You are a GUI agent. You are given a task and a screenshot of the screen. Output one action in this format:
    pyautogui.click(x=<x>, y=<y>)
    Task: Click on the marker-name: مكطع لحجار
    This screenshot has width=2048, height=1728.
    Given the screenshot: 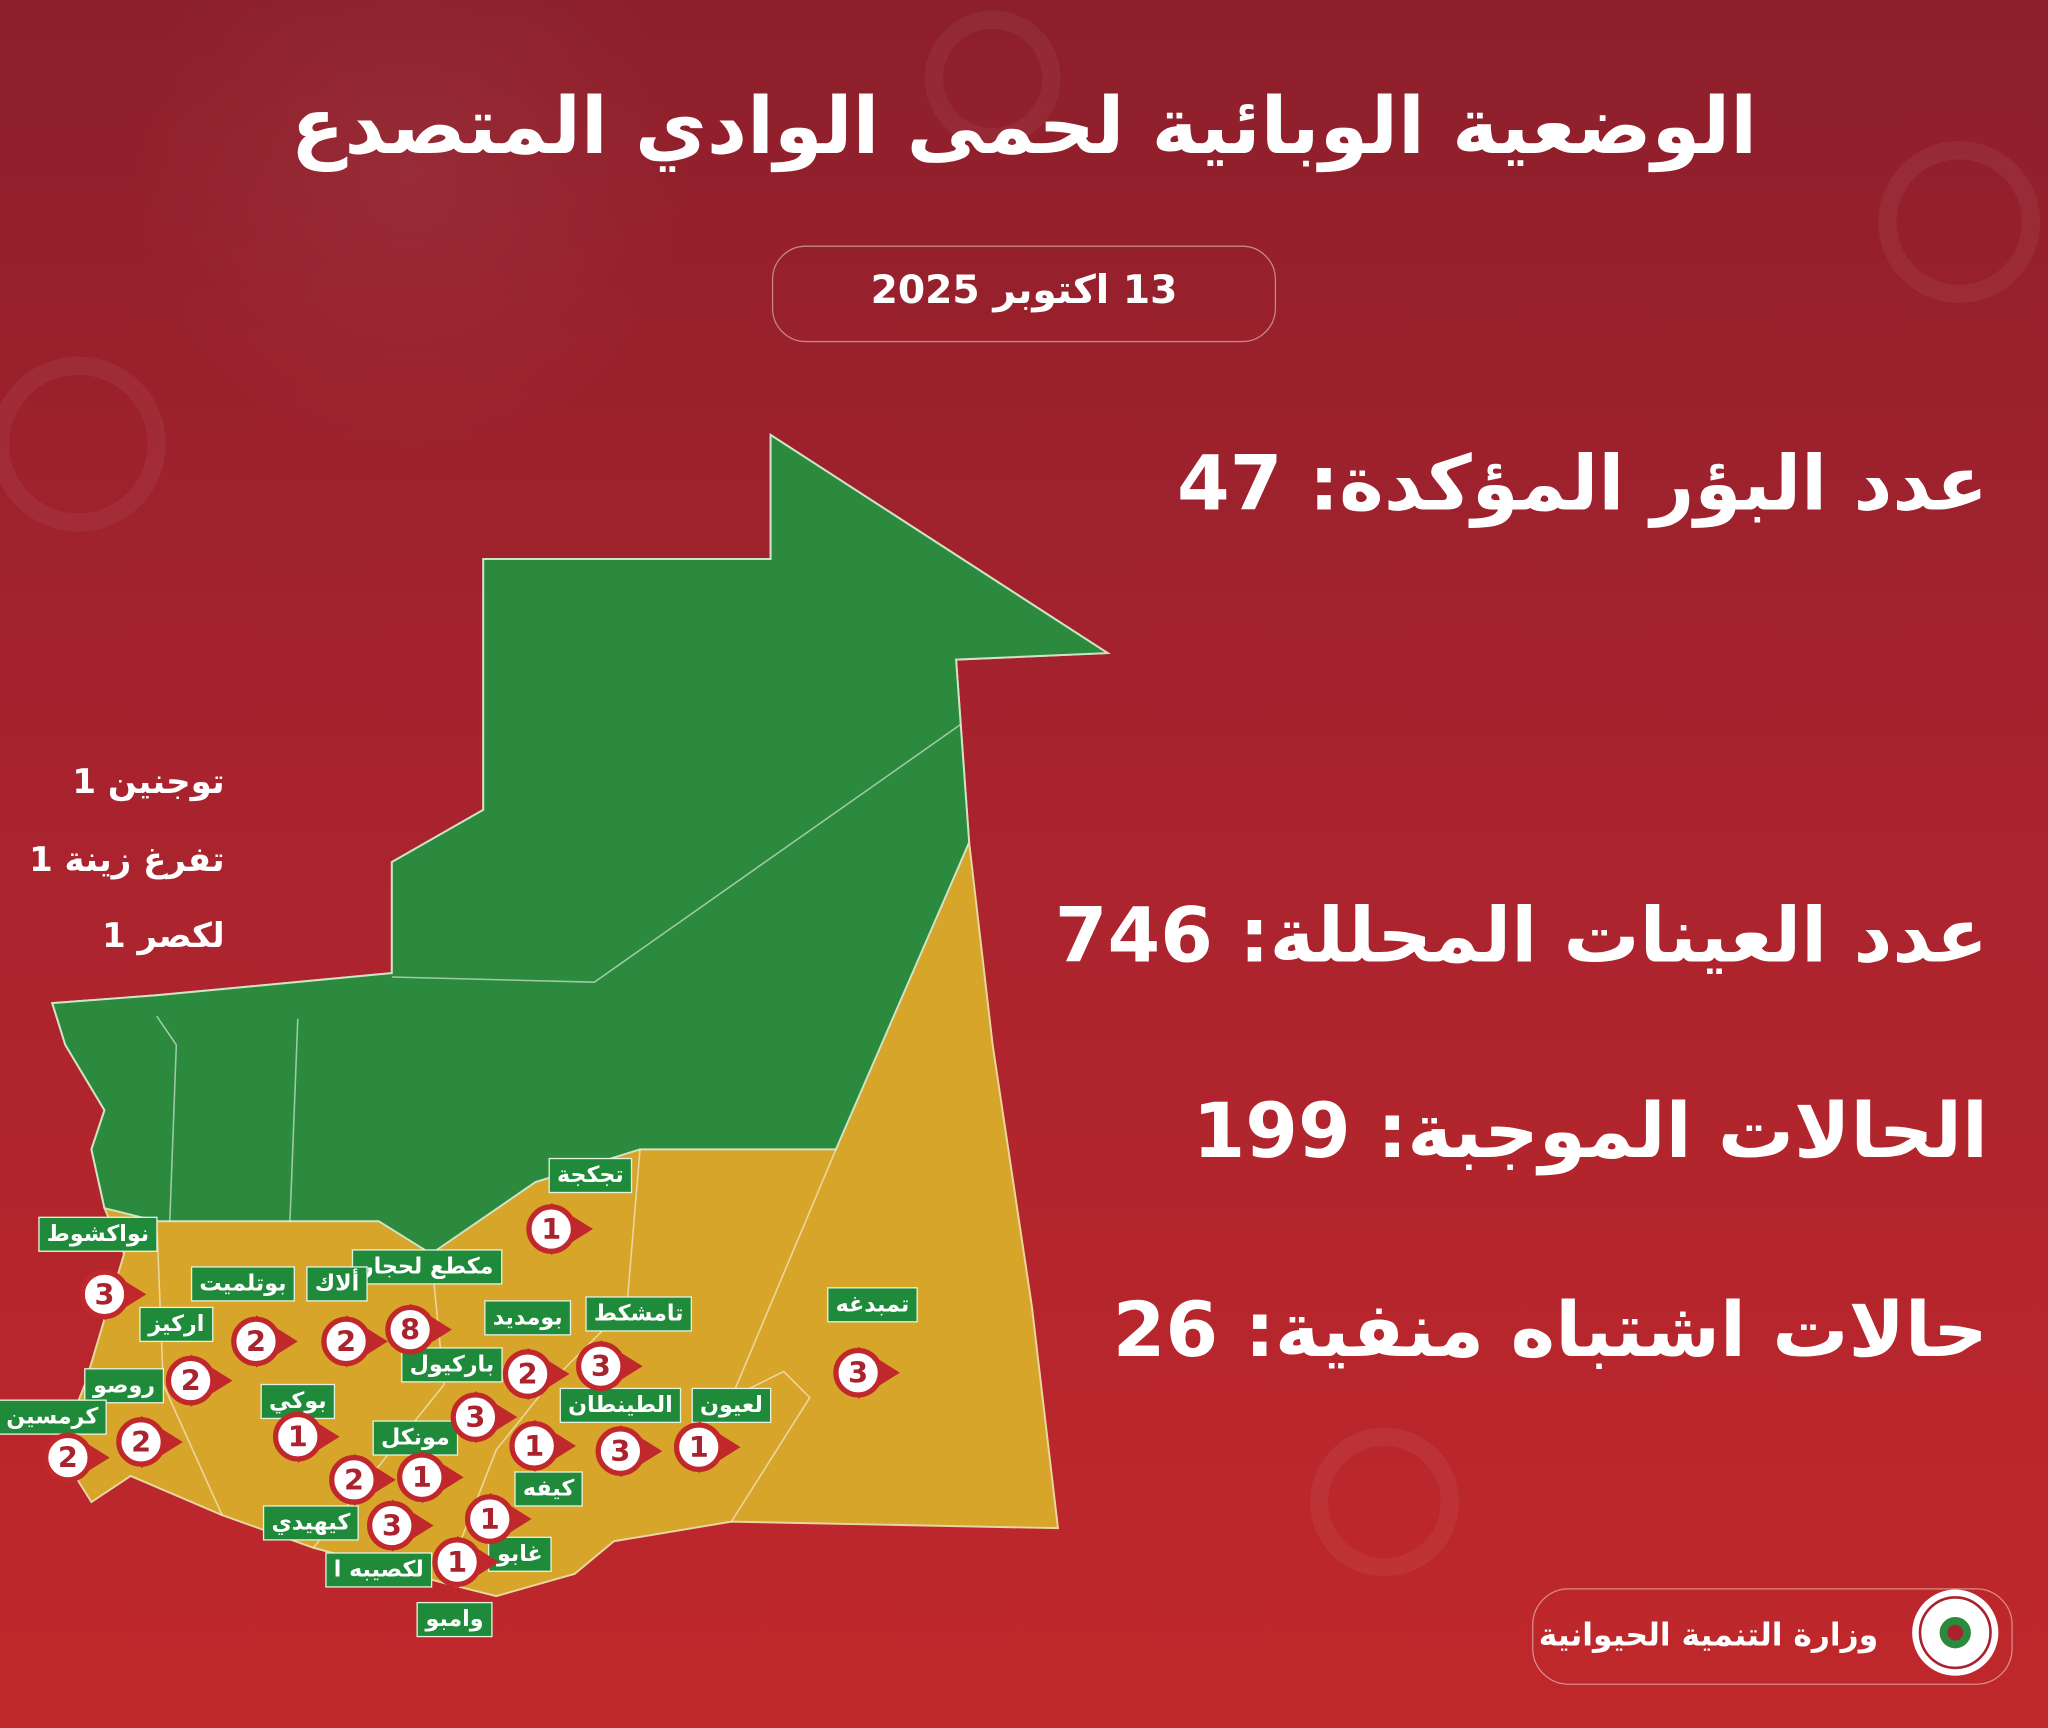 What is the action you would take?
    pyautogui.click(x=427, y=1266)
    